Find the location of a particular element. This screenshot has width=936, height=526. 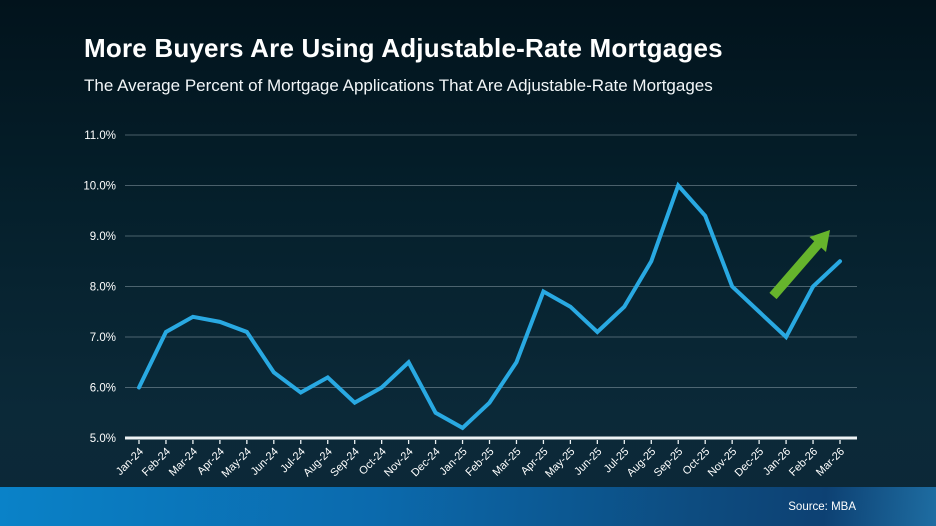

x-axis-tick-label: May-25 is located at coordinates (560, 463).